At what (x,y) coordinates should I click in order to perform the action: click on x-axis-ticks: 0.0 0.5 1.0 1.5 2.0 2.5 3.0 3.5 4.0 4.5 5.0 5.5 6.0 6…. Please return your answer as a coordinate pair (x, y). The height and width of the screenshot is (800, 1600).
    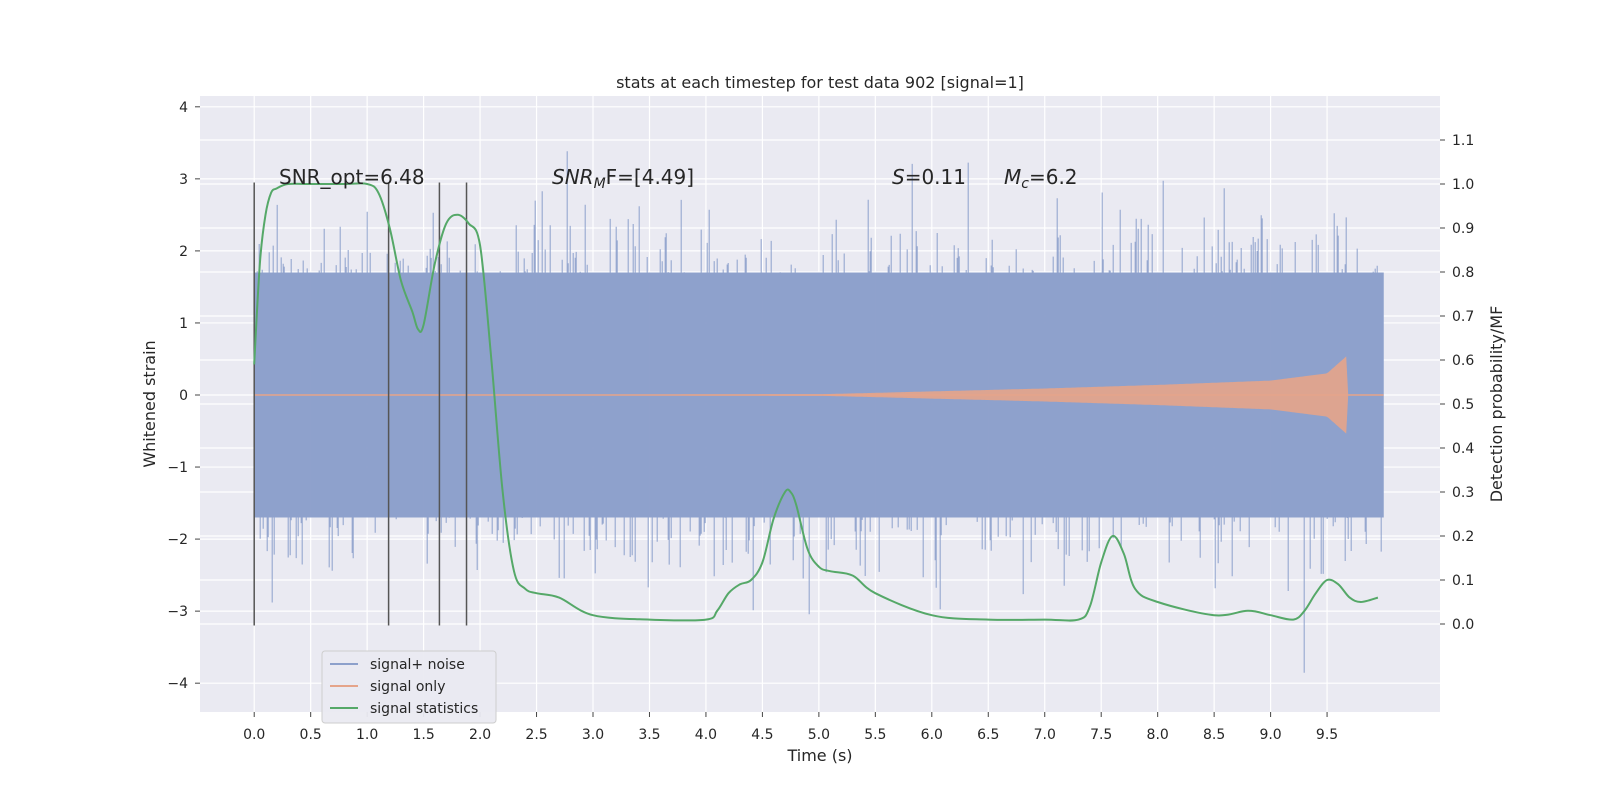
    Looking at the image, I should click on (790, 727).